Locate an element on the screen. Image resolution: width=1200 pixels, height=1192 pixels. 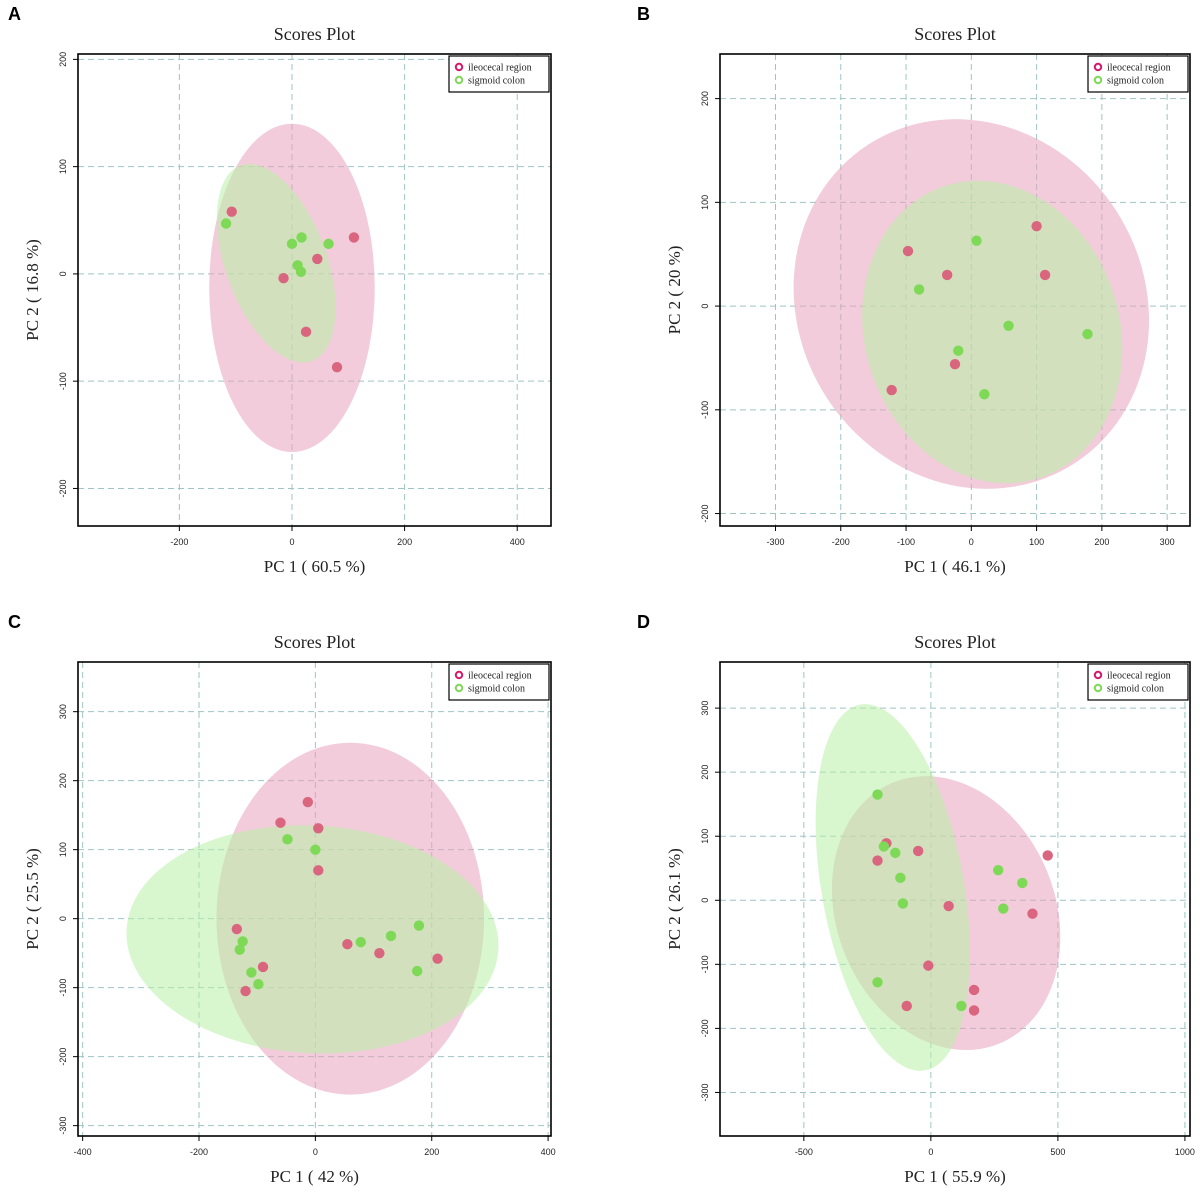
y-axis-label: PC 2 ( 26.1 %) is located at coordinates (674, 899).